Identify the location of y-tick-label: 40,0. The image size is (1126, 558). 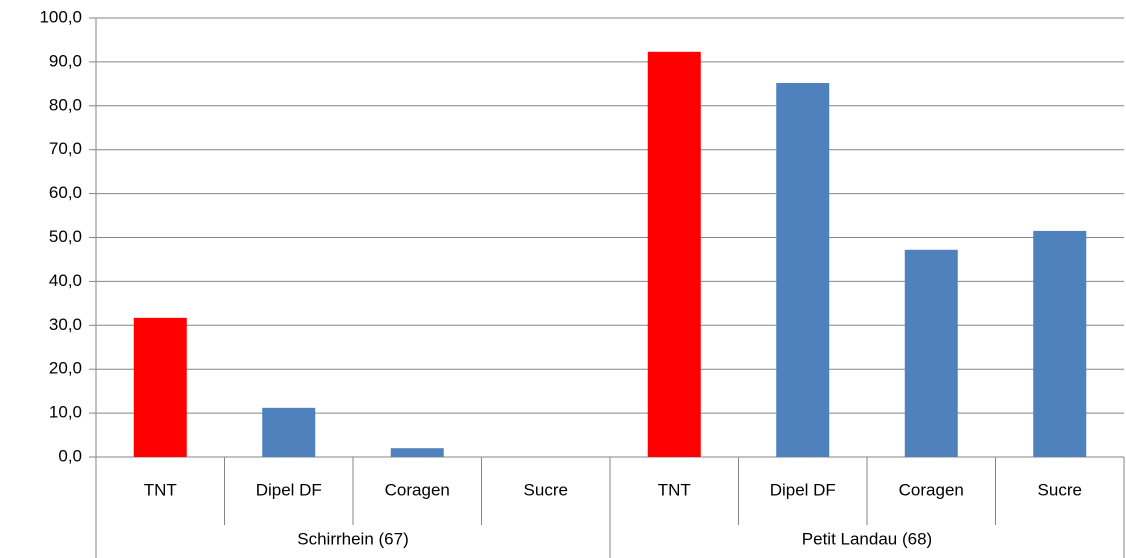
(65, 280).